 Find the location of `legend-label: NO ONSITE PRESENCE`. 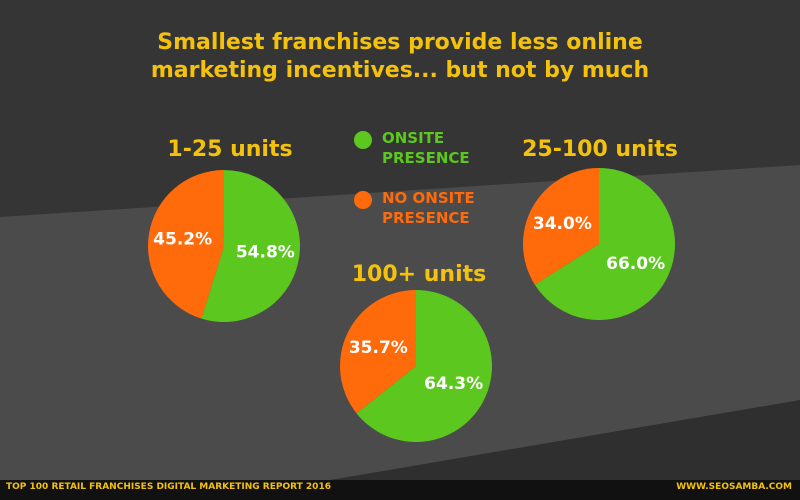

legend-label: NO ONSITE PRESENCE is located at coordinates (428, 208).